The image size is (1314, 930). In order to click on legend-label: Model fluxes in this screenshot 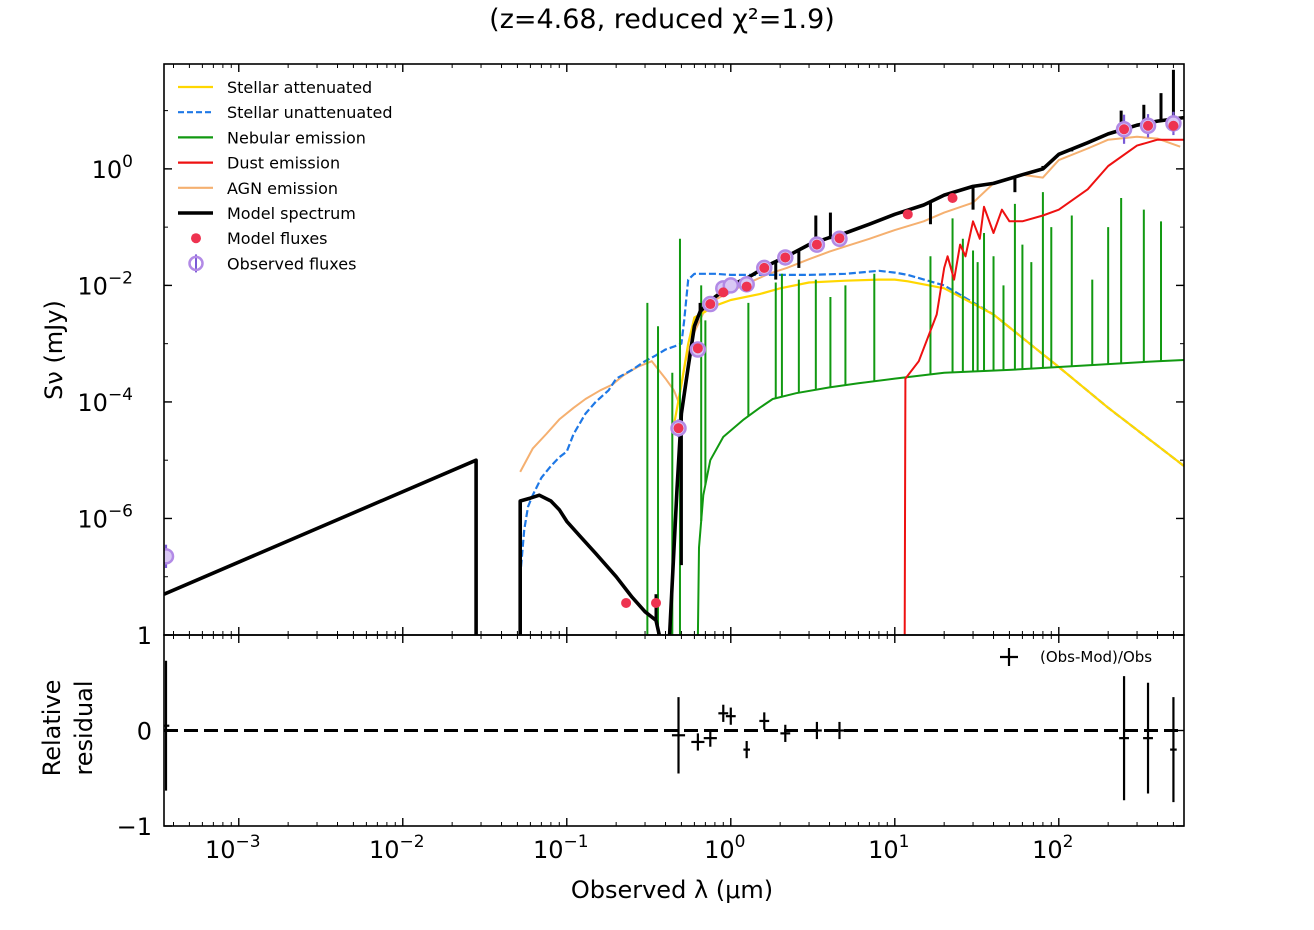, I will do `click(277, 238)`.